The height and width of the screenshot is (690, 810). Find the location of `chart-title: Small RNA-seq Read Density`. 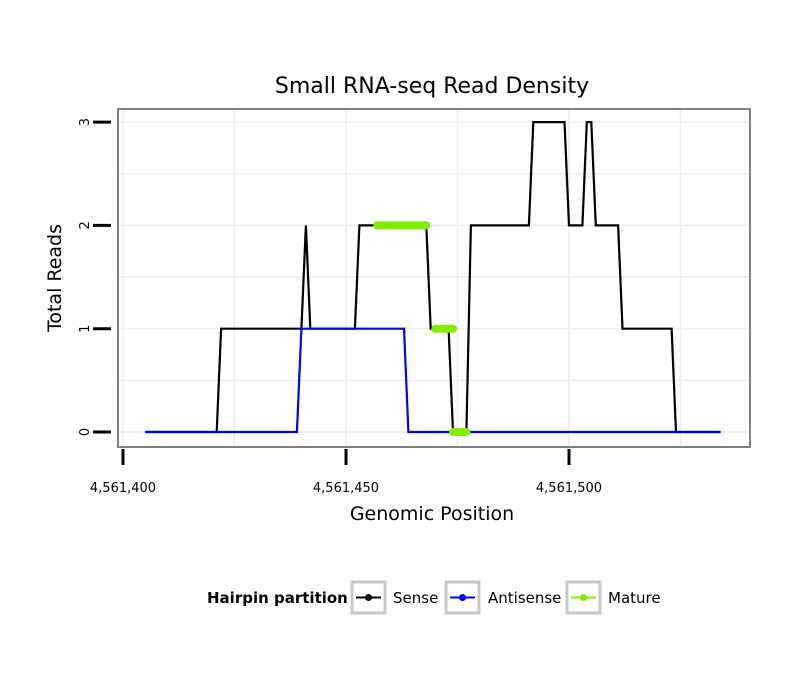

chart-title: Small RNA-seq Read Density is located at coordinates (432, 86).